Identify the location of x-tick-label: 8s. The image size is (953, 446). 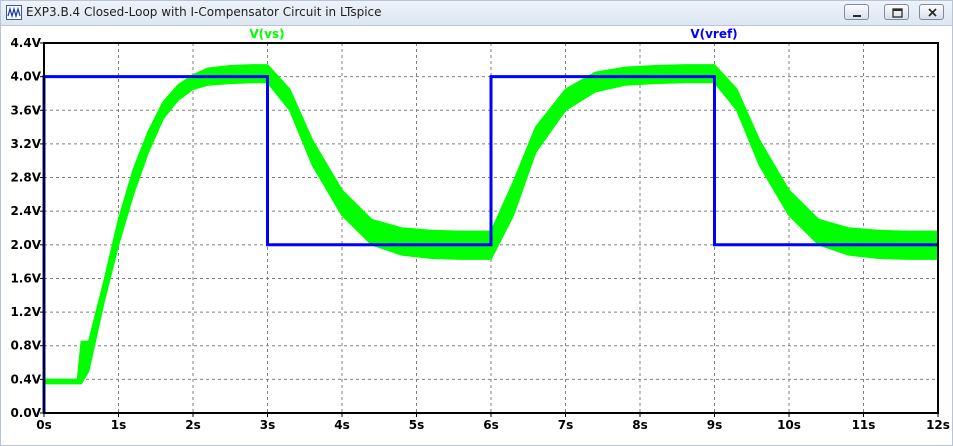
(640, 425).